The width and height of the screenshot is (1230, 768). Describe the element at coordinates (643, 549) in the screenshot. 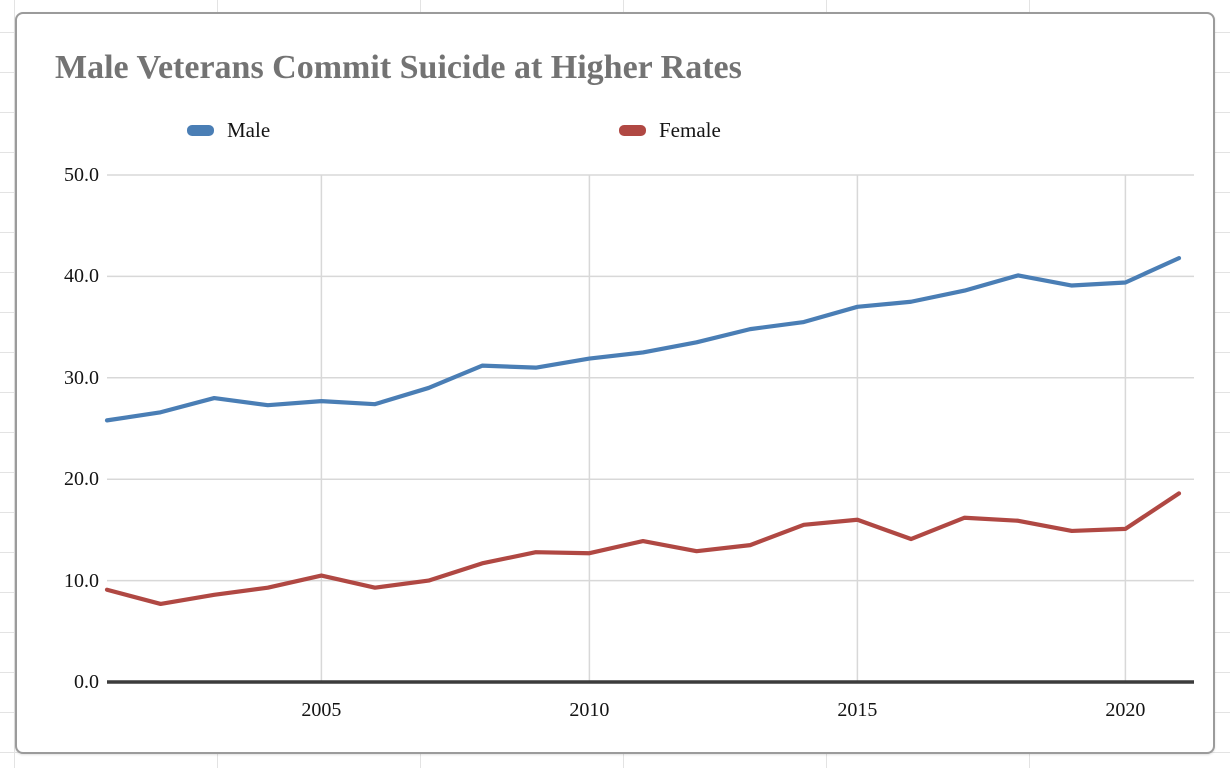

I see `female-series-line` at that location.